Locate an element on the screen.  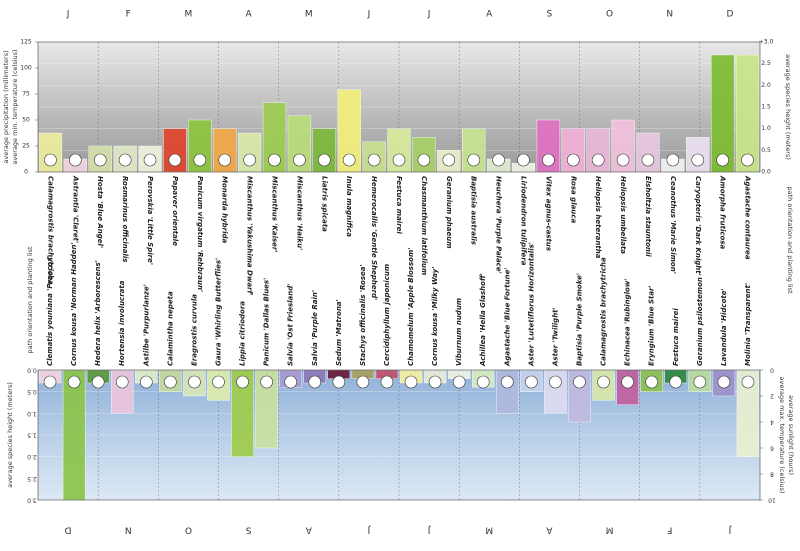
height-axis-label: average species height (meters) is located at coordinates (10, 435).